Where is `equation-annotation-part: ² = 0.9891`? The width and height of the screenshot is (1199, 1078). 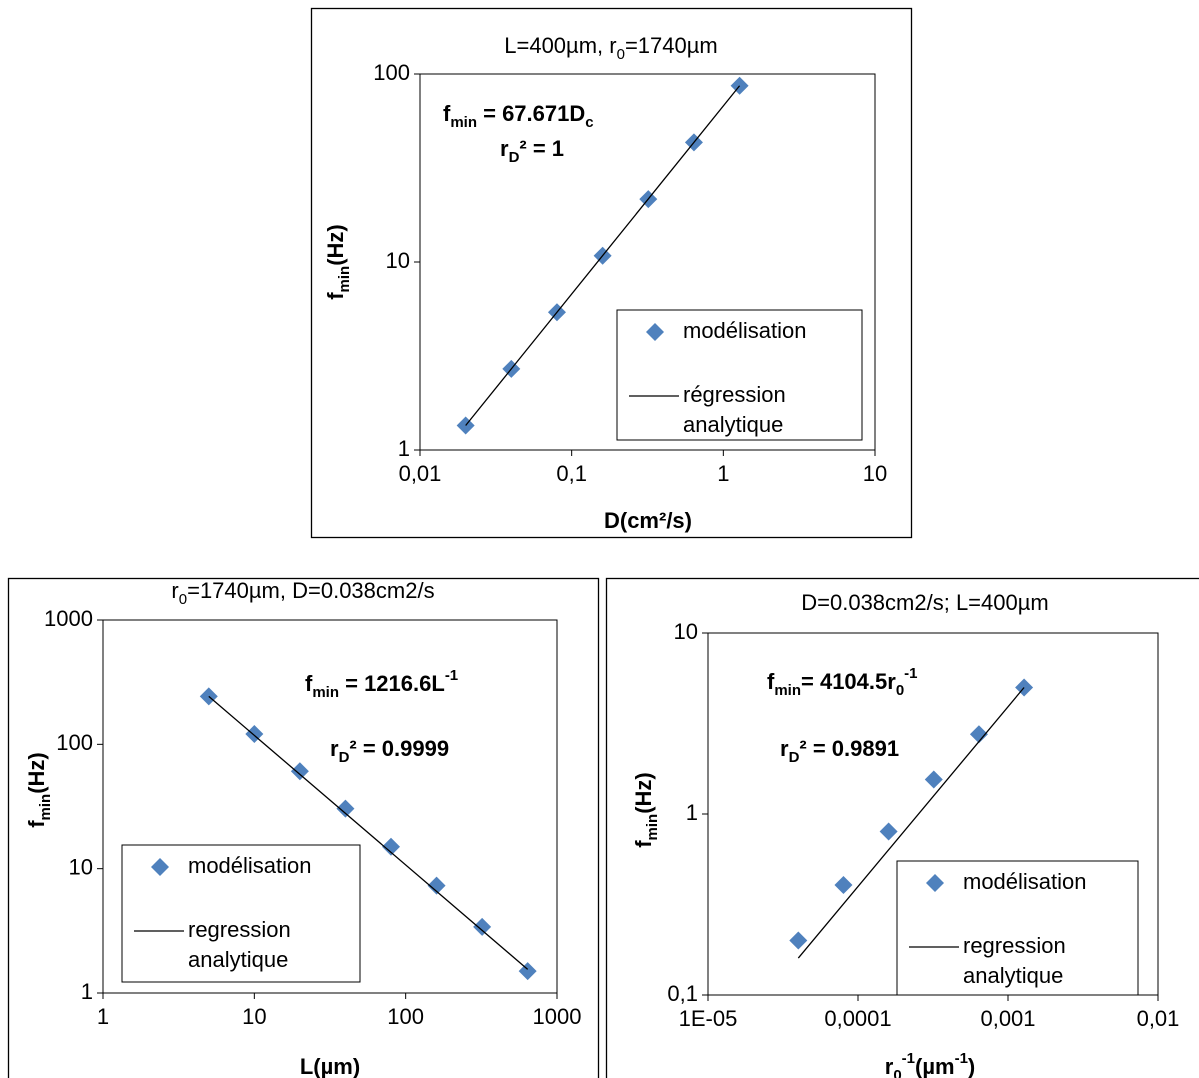
equation-annotation-part: ² = 0.9891 is located at coordinates (849, 748).